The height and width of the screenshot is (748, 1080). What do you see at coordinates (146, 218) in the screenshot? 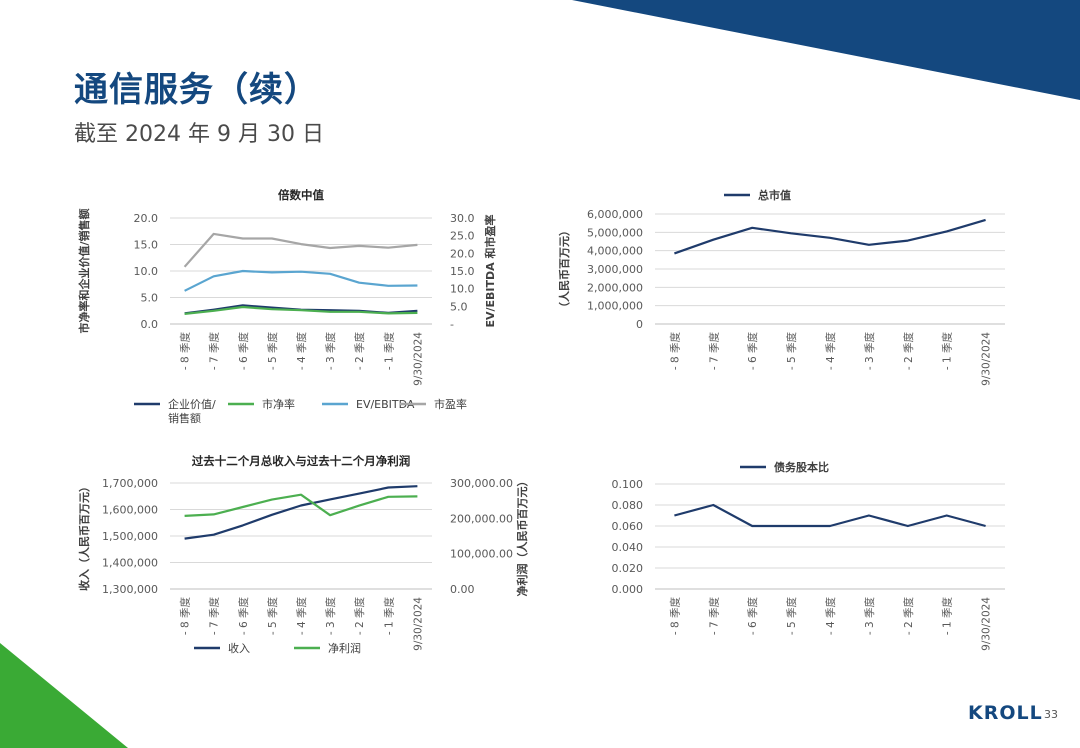
I see `y-tick-label: 20.0` at bounding box center [146, 218].